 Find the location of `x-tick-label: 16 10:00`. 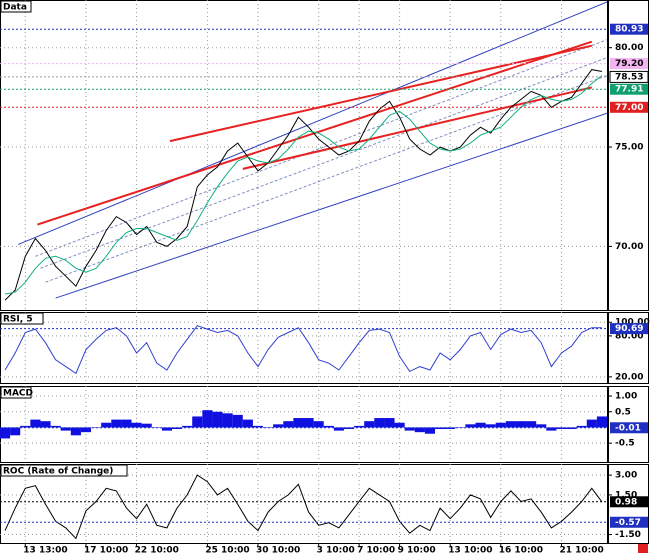

x-tick-label: 16 10:00 is located at coordinates (521, 550).